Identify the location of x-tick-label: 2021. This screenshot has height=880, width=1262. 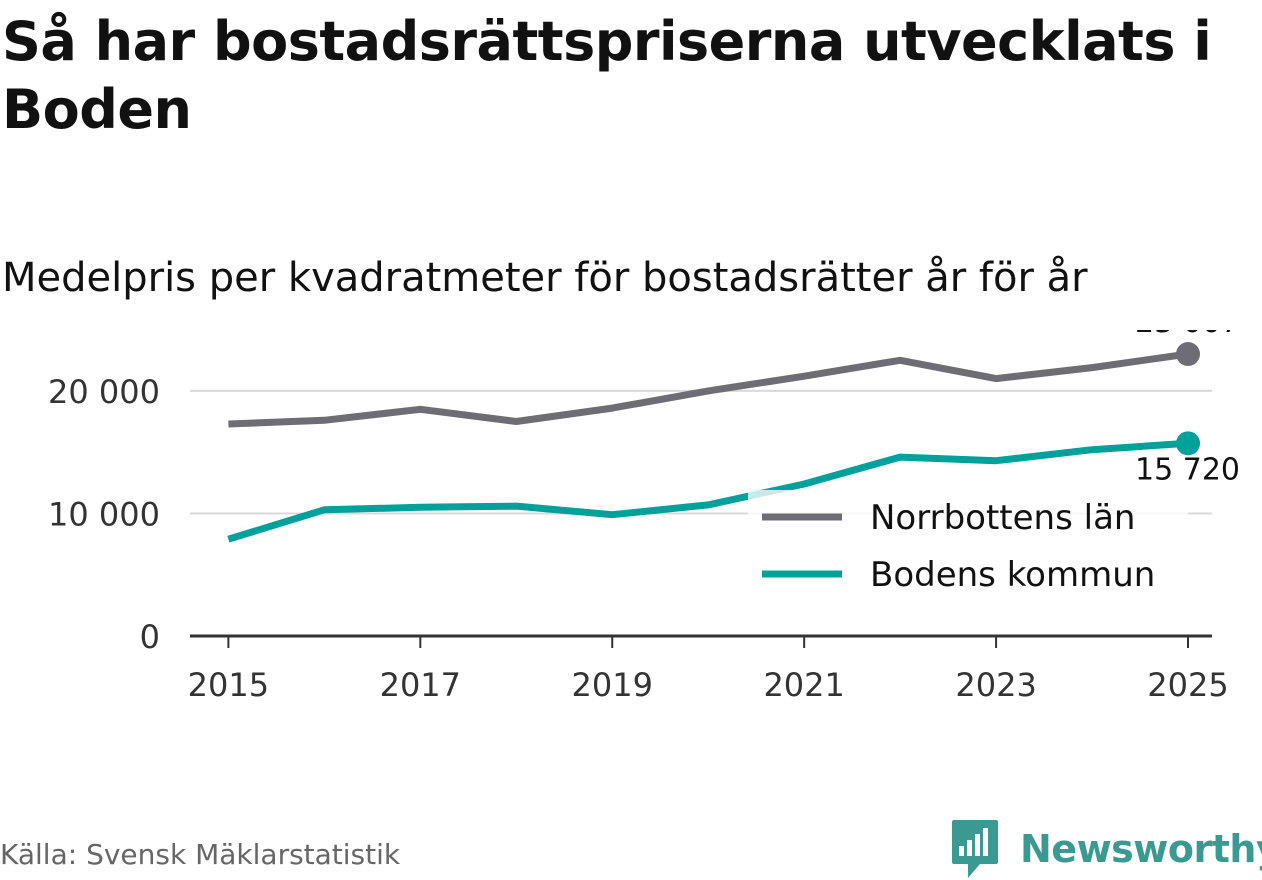
(803, 683).